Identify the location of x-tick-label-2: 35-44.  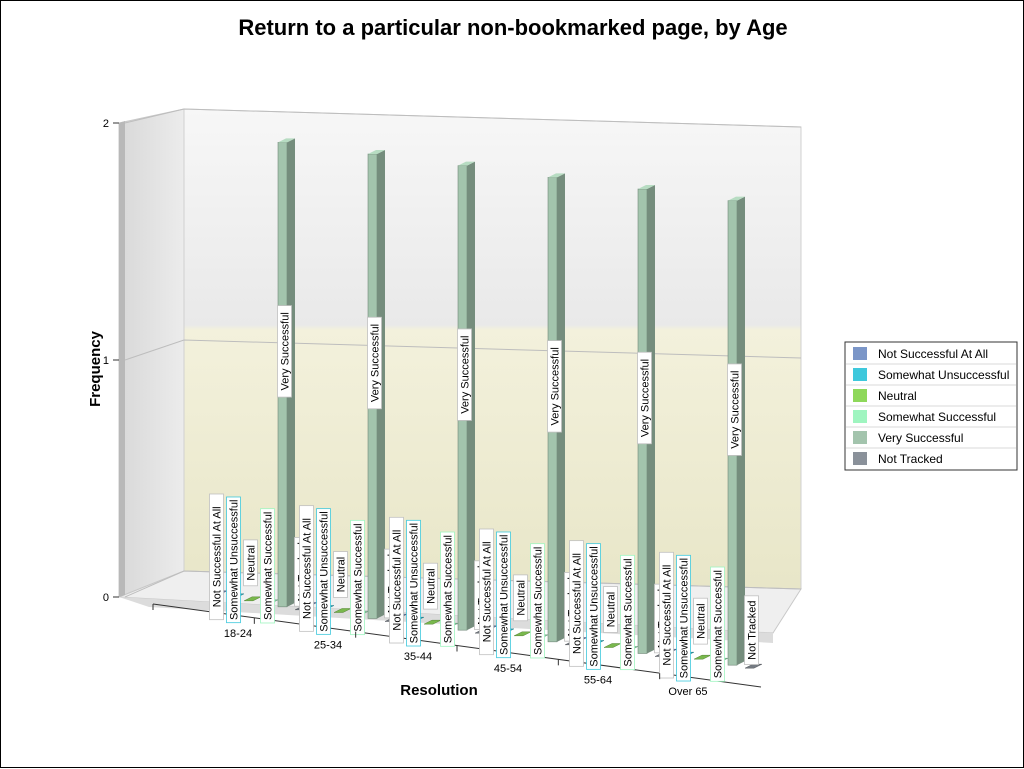
(418, 657).